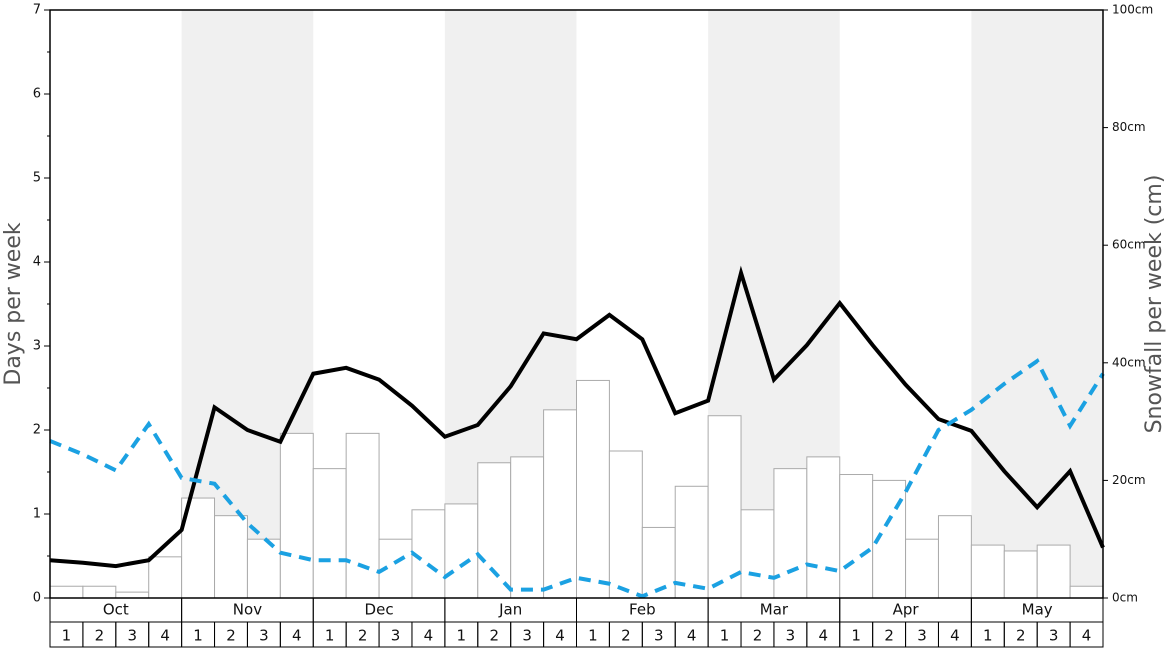 Image resolution: width=1168 pixels, height=648 pixels. What do you see at coordinates (642, 610) in the screenshot?
I see `month-label: Feb` at bounding box center [642, 610].